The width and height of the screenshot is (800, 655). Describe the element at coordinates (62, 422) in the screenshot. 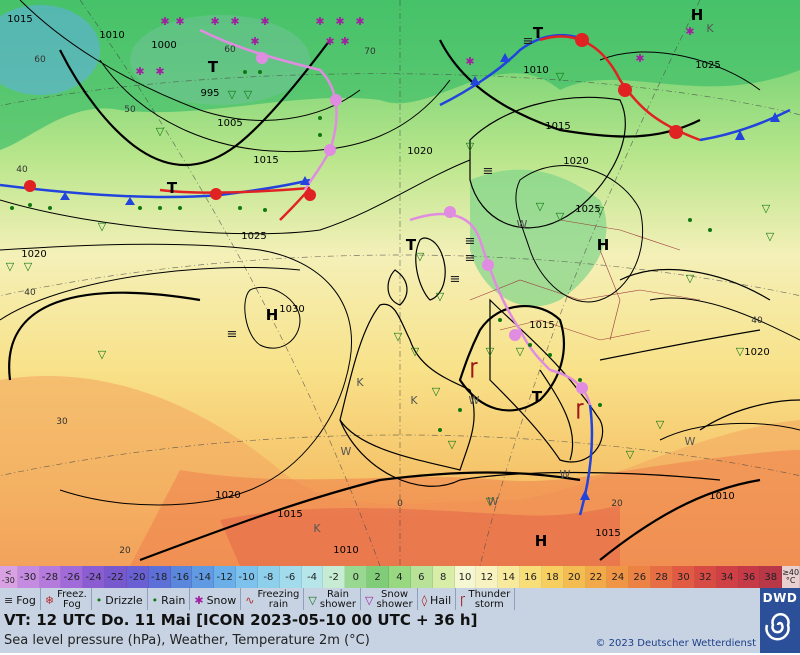

I see `grid-label: 30` at that location.